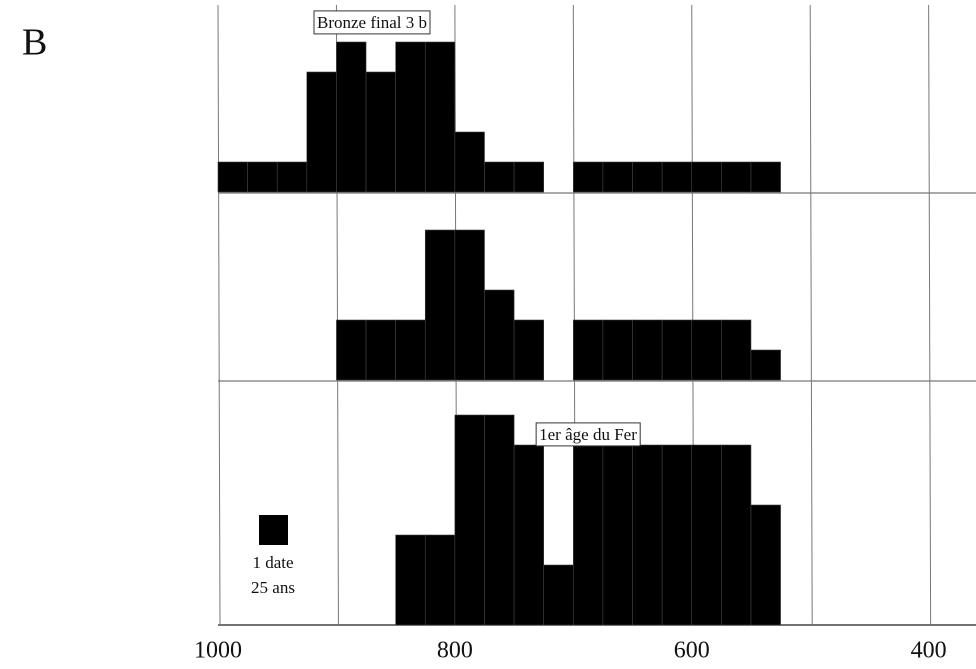 The height and width of the screenshot is (669, 976). What do you see at coordinates (34, 43) in the screenshot?
I see `panel-label: B` at bounding box center [34, 43].